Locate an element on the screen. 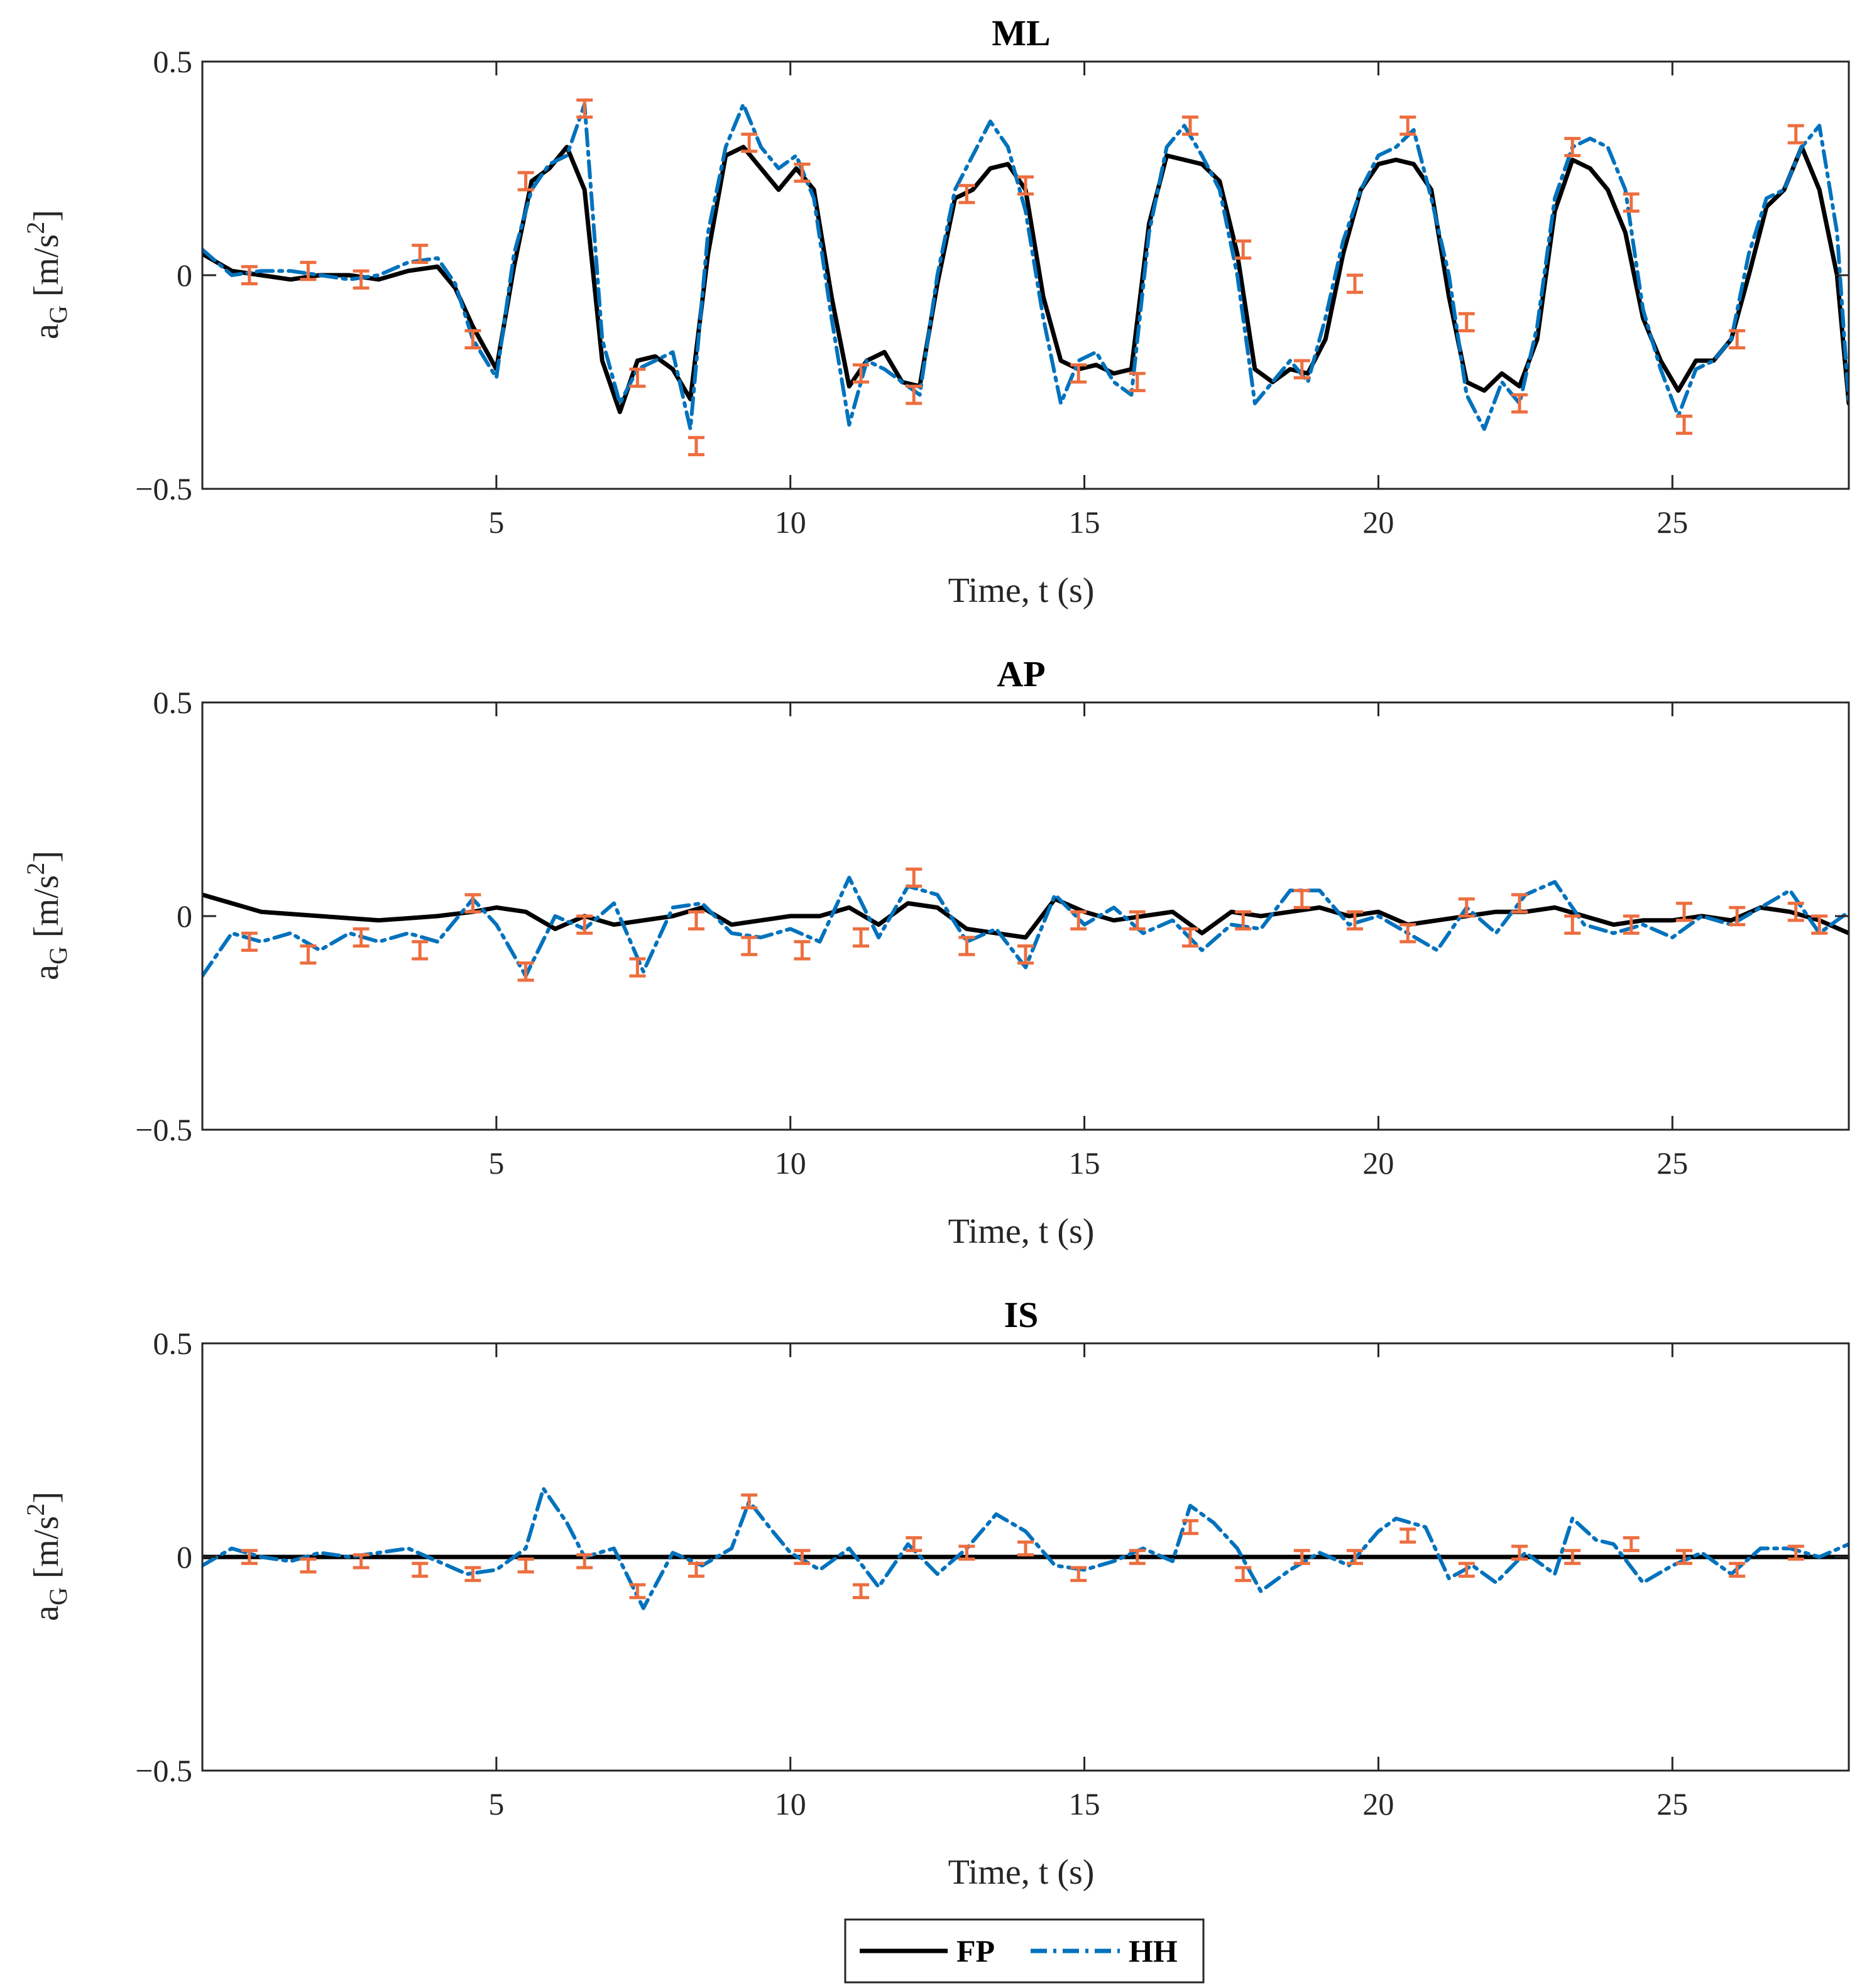  legend-hh-label: HH is located at coordinates (1154, 1951).